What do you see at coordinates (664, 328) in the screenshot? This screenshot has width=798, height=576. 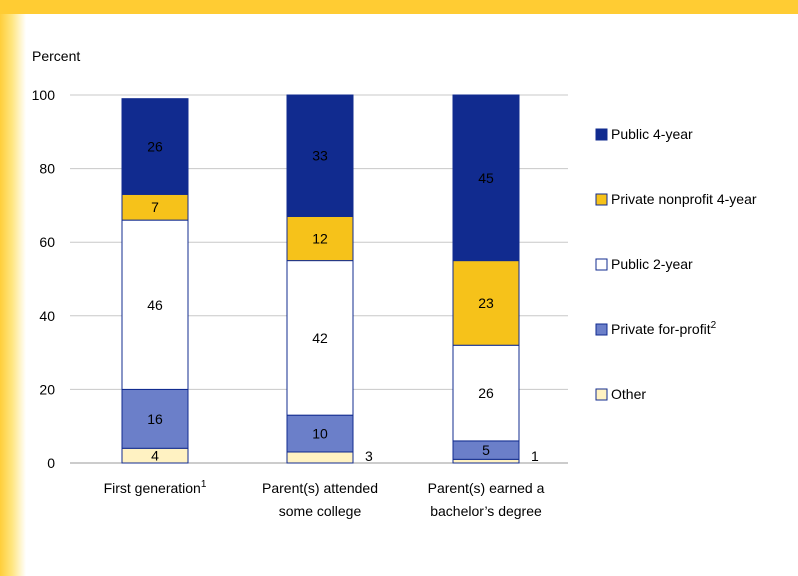 I see `legend-label: Private for-profit2` at bounding box center [664, 328].